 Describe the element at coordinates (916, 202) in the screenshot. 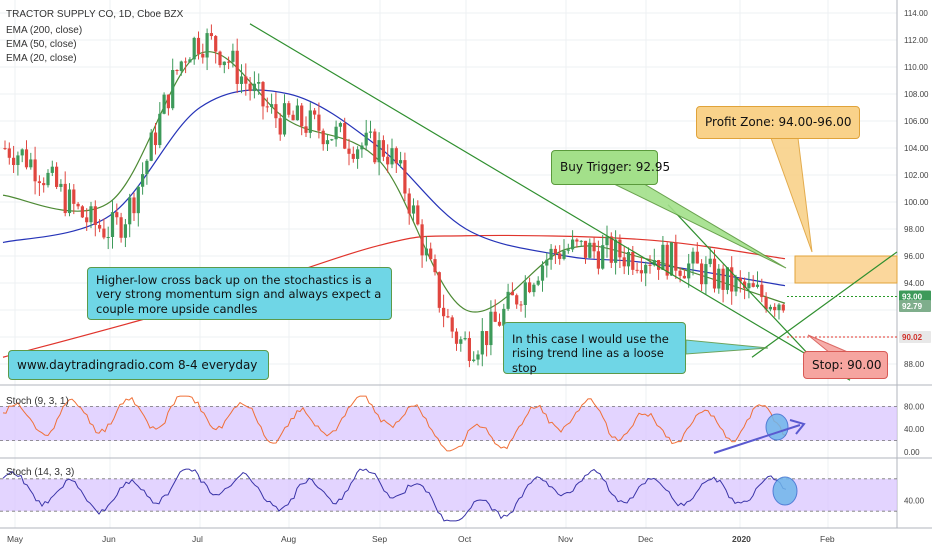

I see `price-tick-label: 100.00` at that location.